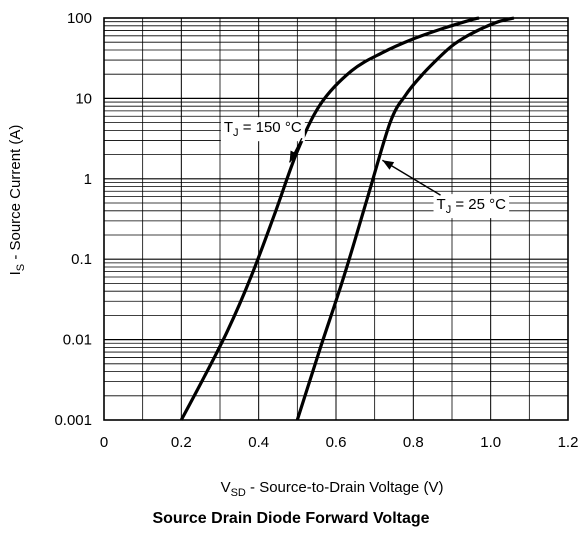 The height and width of the screenshot is (536, 582). What do you see at coordinates (413, 442) in the screenshot?
I see `x-tick-label: 0.8` at bounding box center [413, 442].